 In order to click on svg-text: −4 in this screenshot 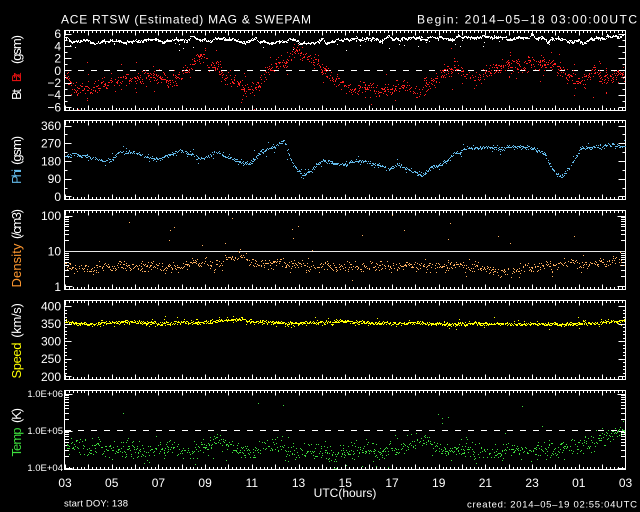, I will do `click(54, 95)`.